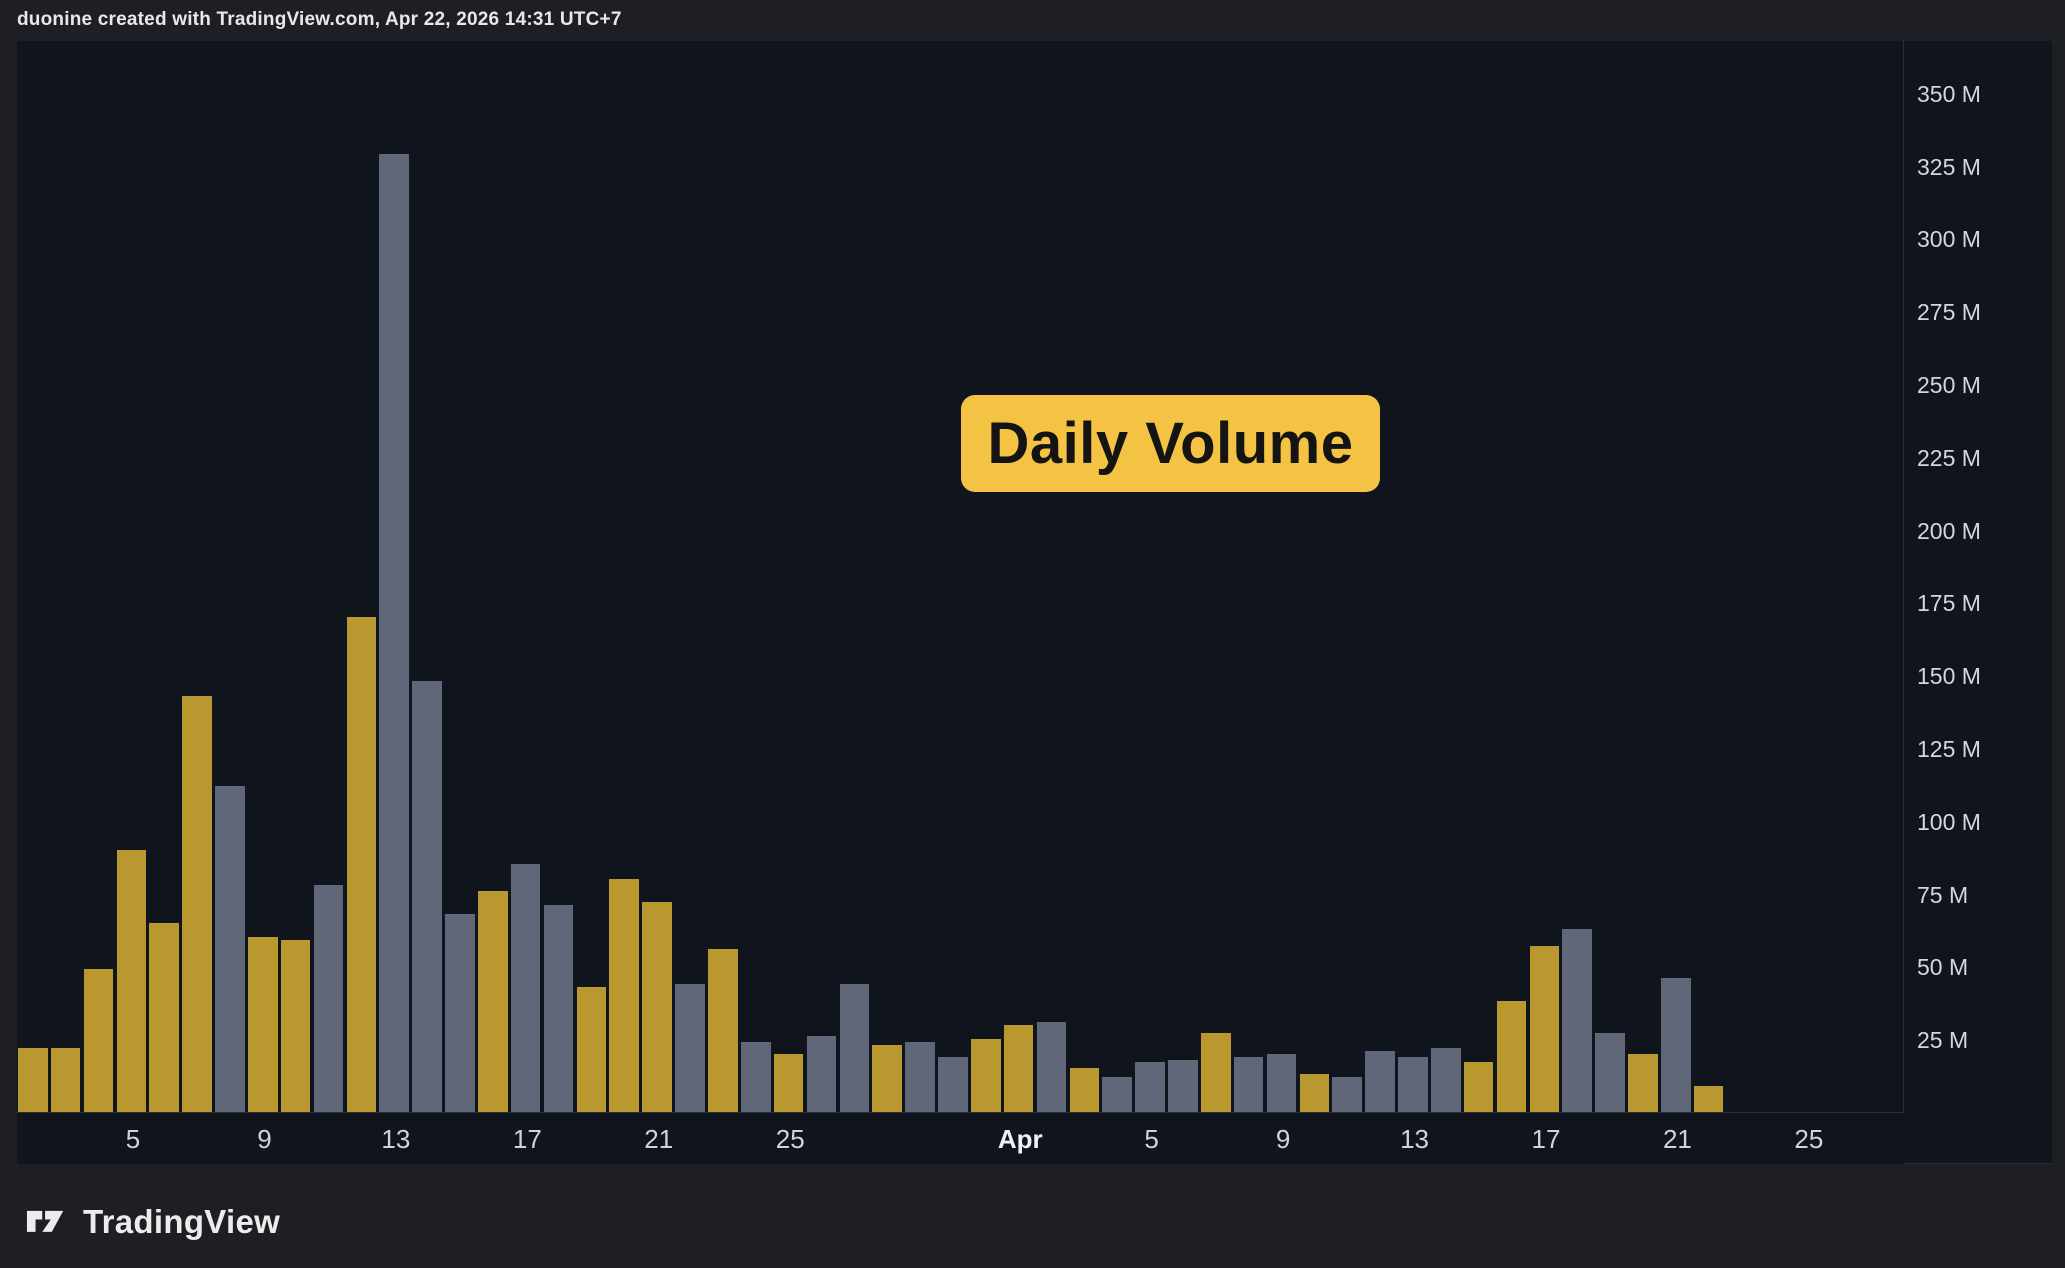 The image size is (2065, 1268). What do you see at coordinates (1949, 166) in the screenshot?
I see `y-axis-label: 325 M` at bounding box center [1949, 166].